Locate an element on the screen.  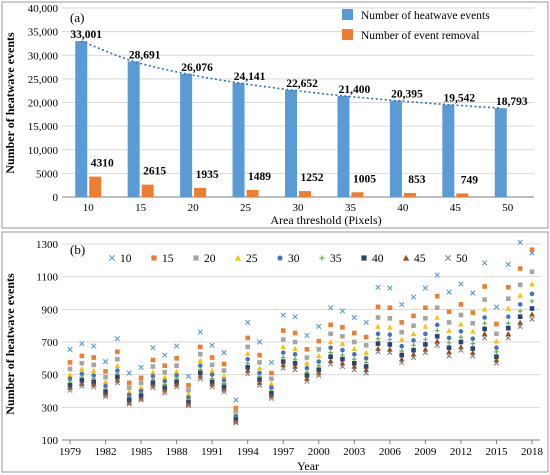
panel-b-y-tick-label: 300 is located at coordinates (50, 408).